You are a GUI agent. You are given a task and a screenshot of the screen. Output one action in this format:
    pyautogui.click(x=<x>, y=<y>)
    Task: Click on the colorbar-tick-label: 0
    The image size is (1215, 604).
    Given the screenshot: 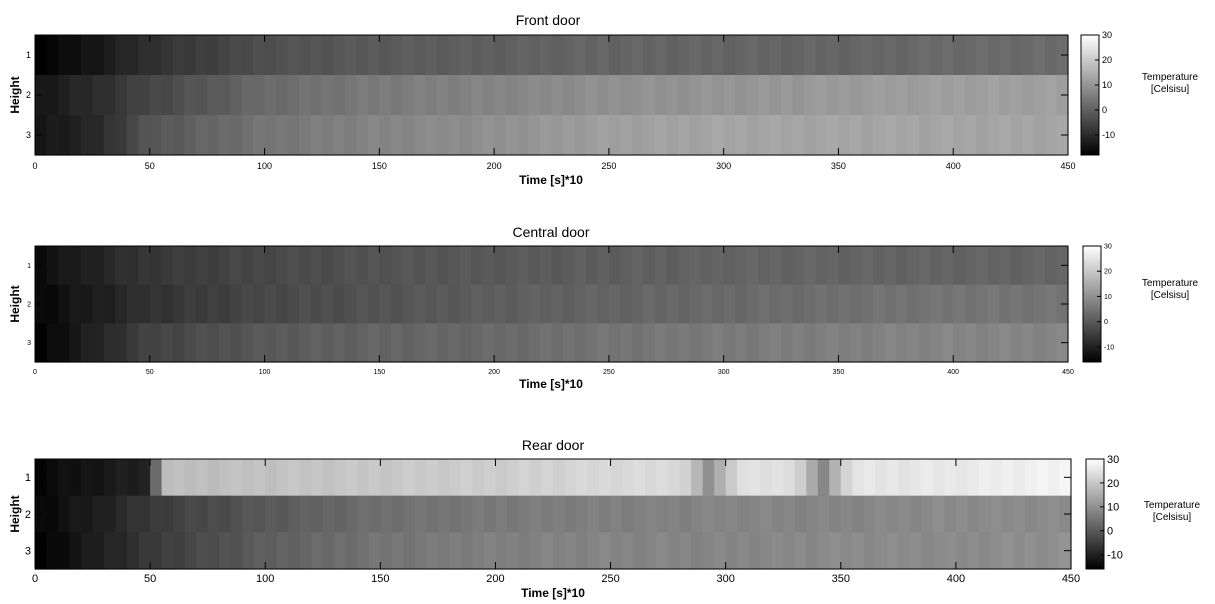 What is the action you would take?
    pyautogui.click(x=1106, y=322)
    